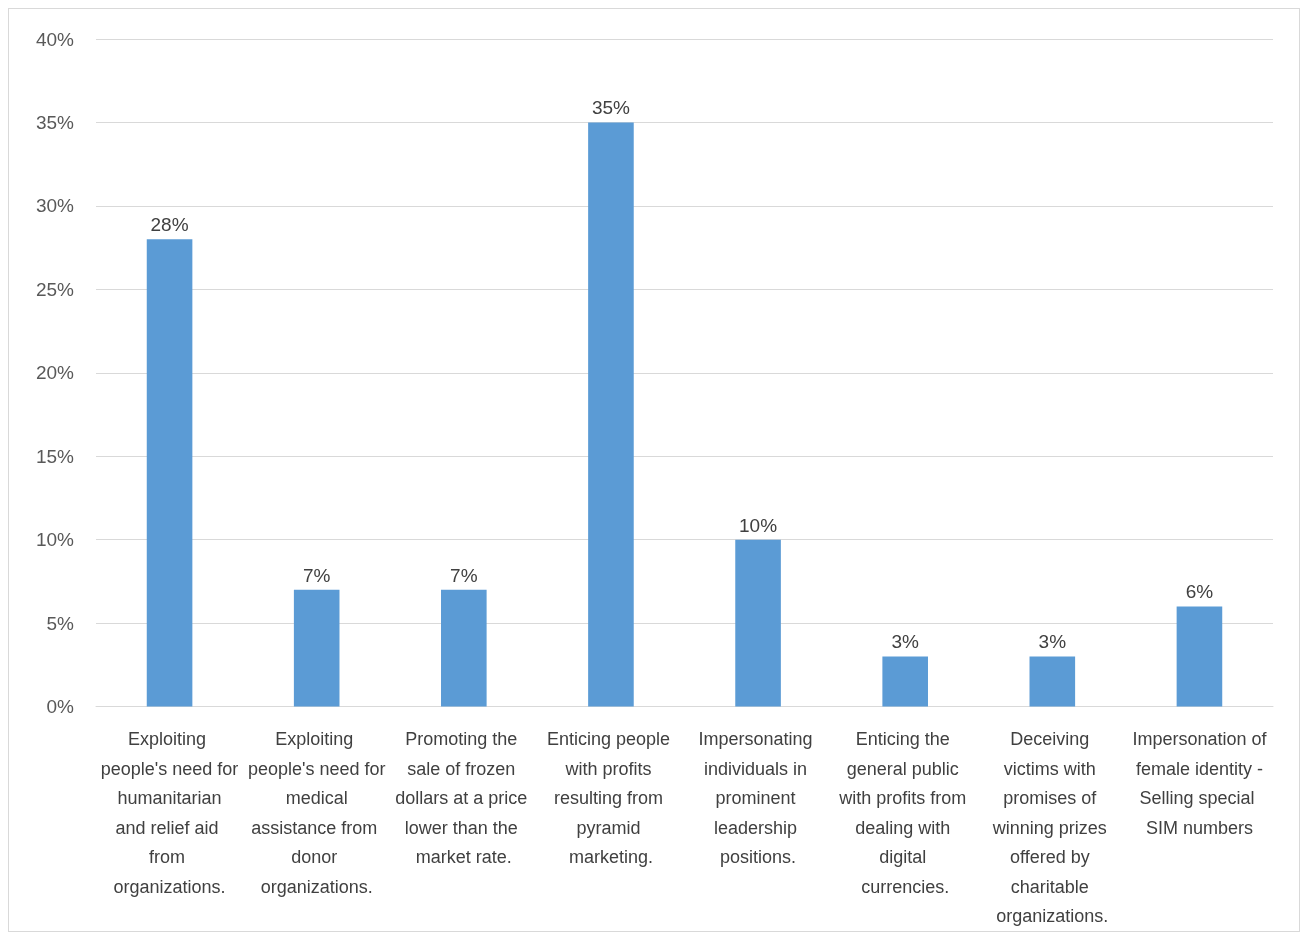 Image resolution: width=1303 pixels, height=935 pixels. I want to click on y-tick-label: 40%, so click(55, 39).